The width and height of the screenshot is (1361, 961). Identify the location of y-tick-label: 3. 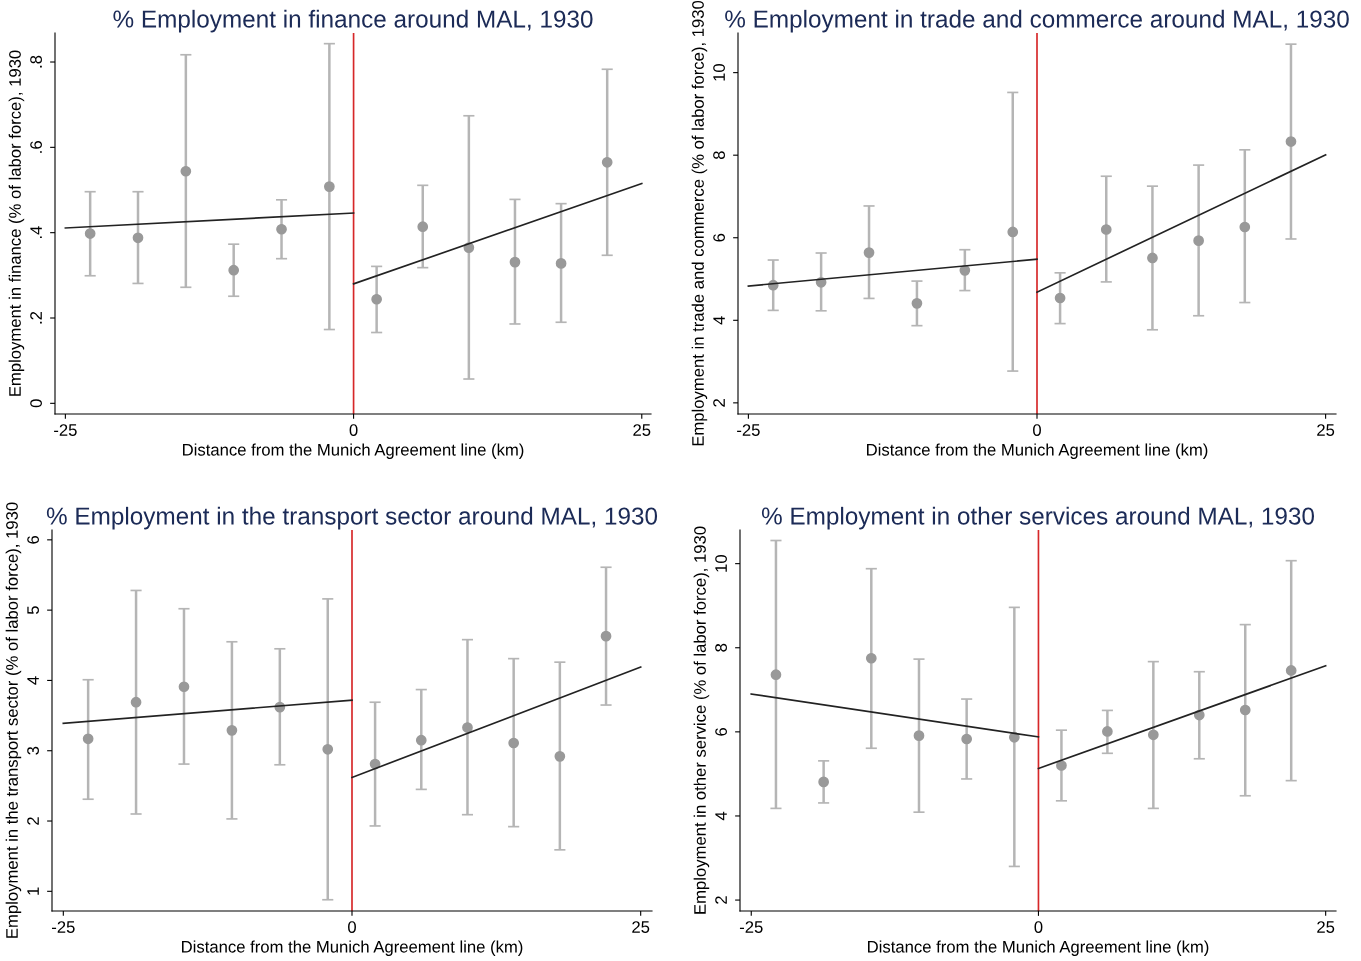
(33, 750).